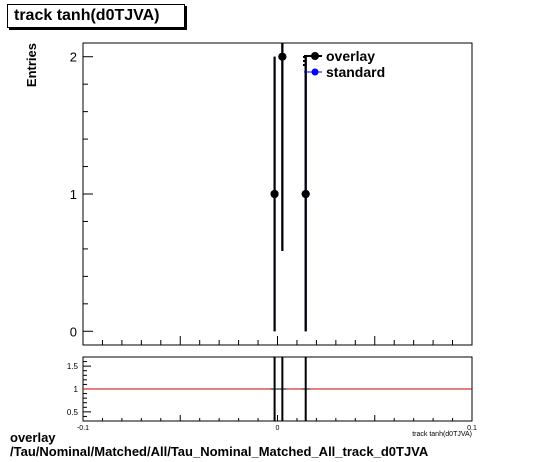 This screenshot has width=546, height=462. What do you see at coordinates (442, 434) in the screenshot?
I see `x-axis-label: track tanh(d0TJVA)` at bounding box center [442, 434].